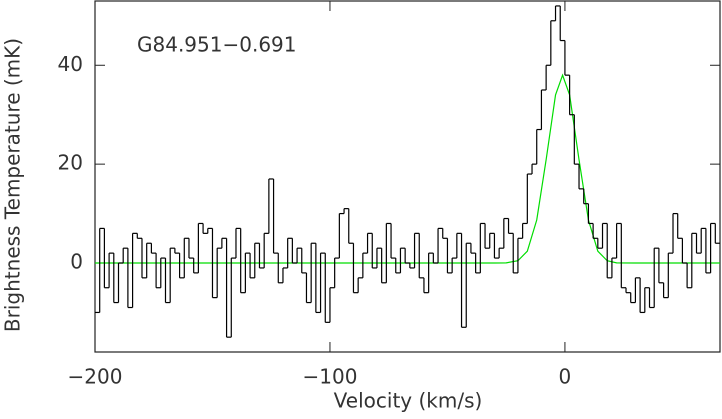 The width and height of the screenshot is (722, 419). What do you see at coordinates (95, 377) in the screenshot?
I see `x-tick-label: −200` at bounding box center [95, 377].